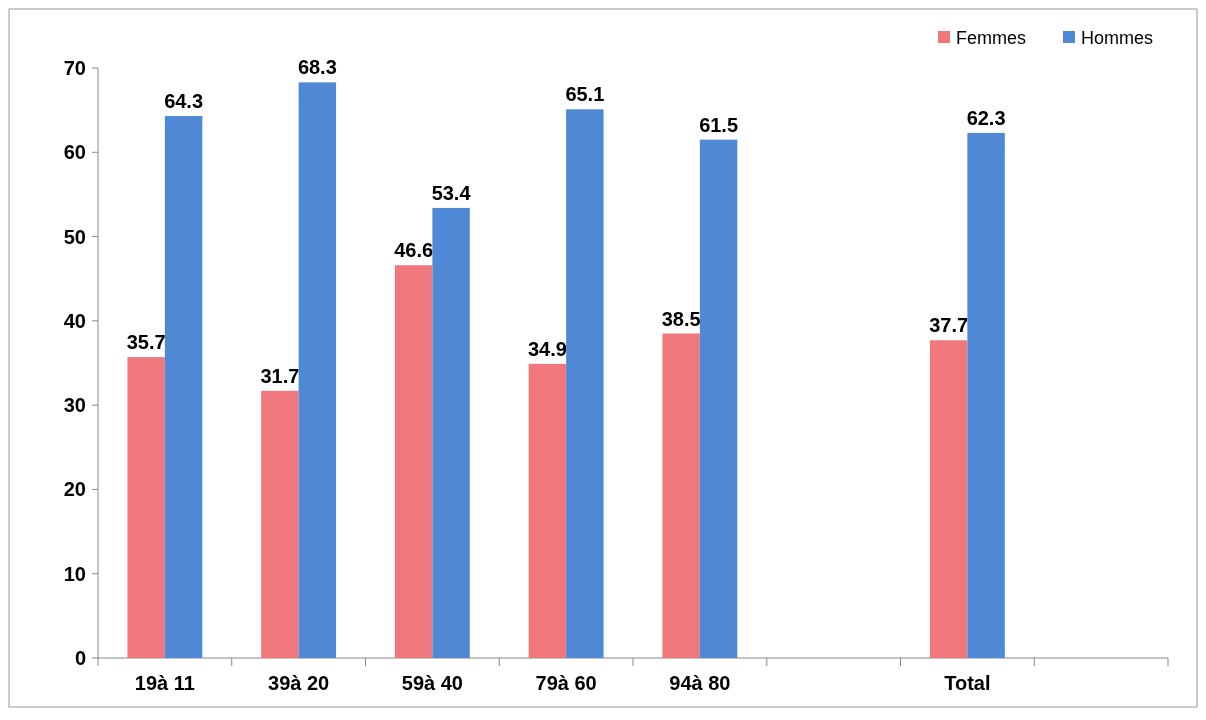 This screenshot has height=720, width=1206. Describe the element at coordinates (451, 192) in the screenshot. I see `data-label: 53.4` at that location.